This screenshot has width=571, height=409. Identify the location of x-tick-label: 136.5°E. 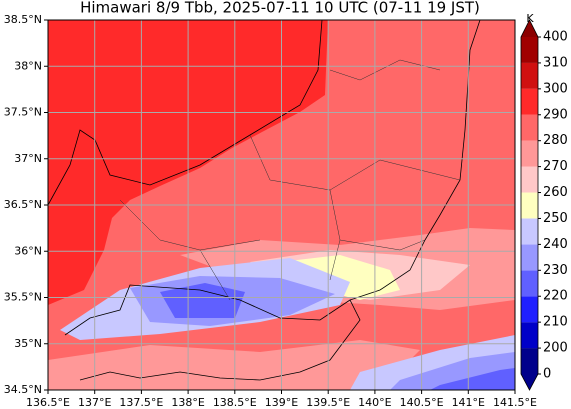
(48, 402).